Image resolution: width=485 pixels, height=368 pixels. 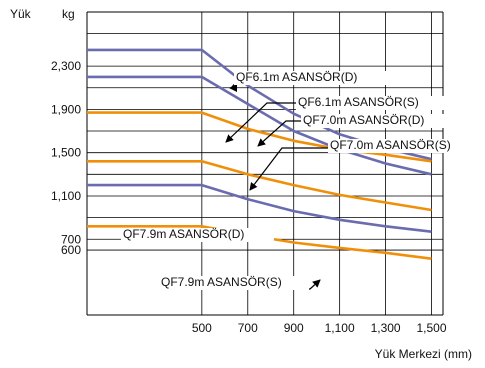 I want to click on y-tick-label: 600, so click(x=71, y=250).